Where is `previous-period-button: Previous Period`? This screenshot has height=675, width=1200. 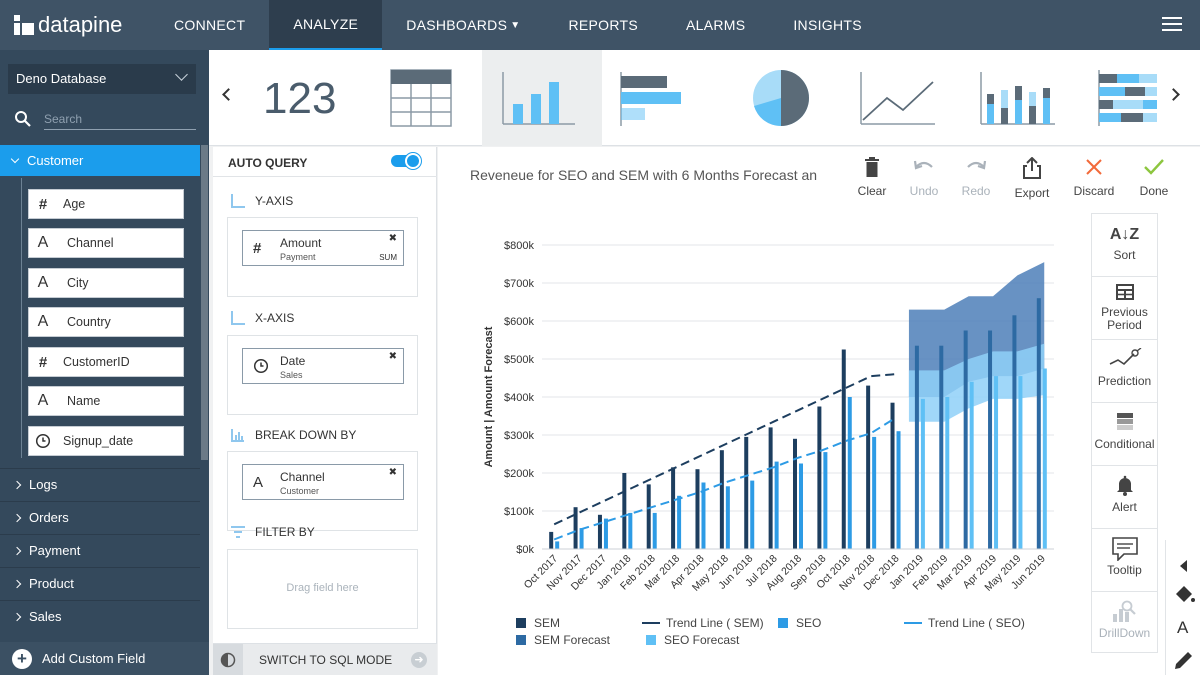
previous-period-button: Previous Period is located at coordinates (1124, 308).